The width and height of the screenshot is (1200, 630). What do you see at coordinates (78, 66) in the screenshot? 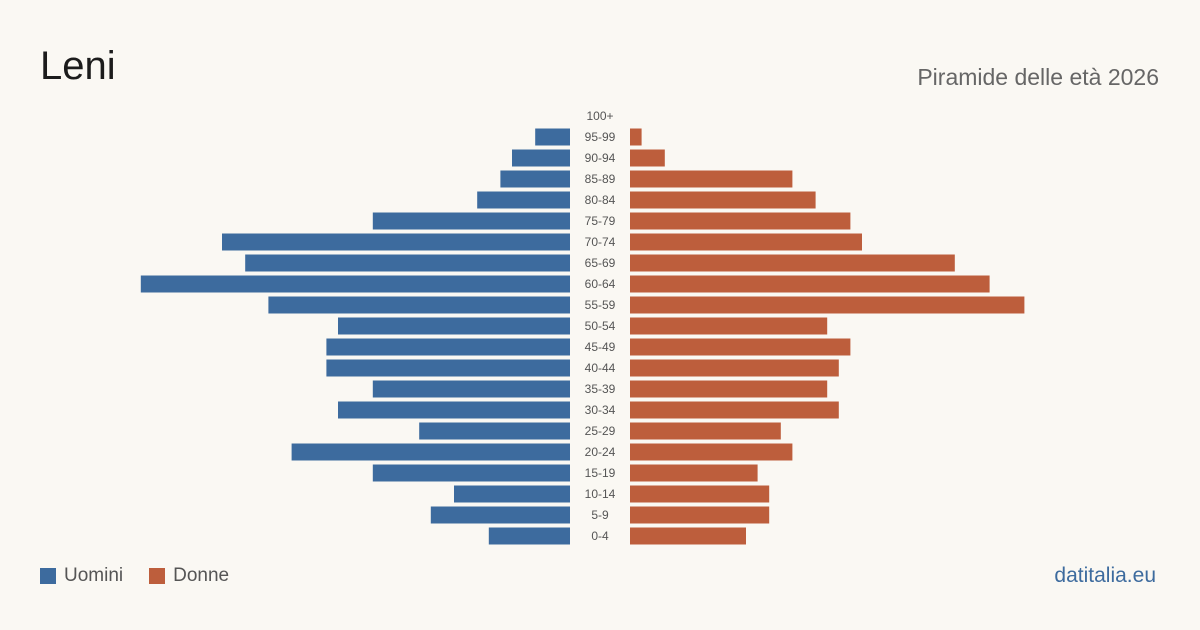
I see `page-title: Leni` at bounding box center [78, 66].